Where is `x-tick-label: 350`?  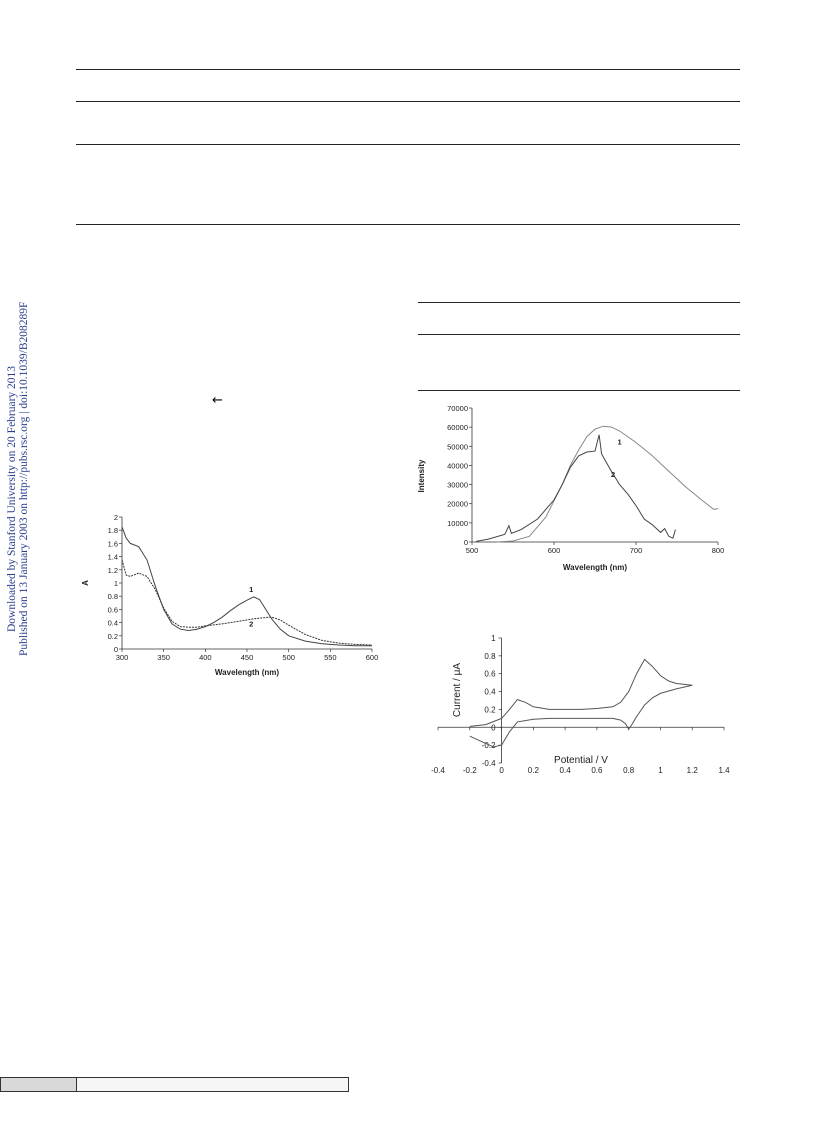
x-tick-label: 350 is located at coordinates (163, 657).